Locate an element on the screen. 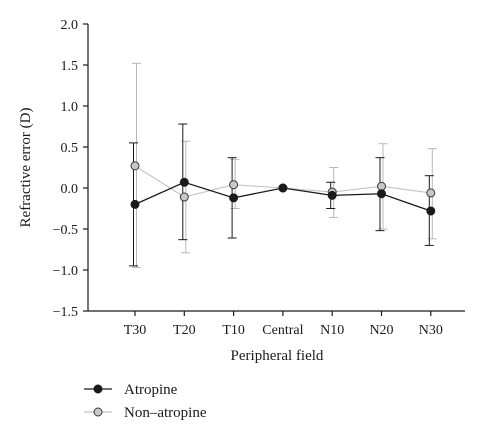  y-tick-label: 1.5 is located at coordinates (70, 66).